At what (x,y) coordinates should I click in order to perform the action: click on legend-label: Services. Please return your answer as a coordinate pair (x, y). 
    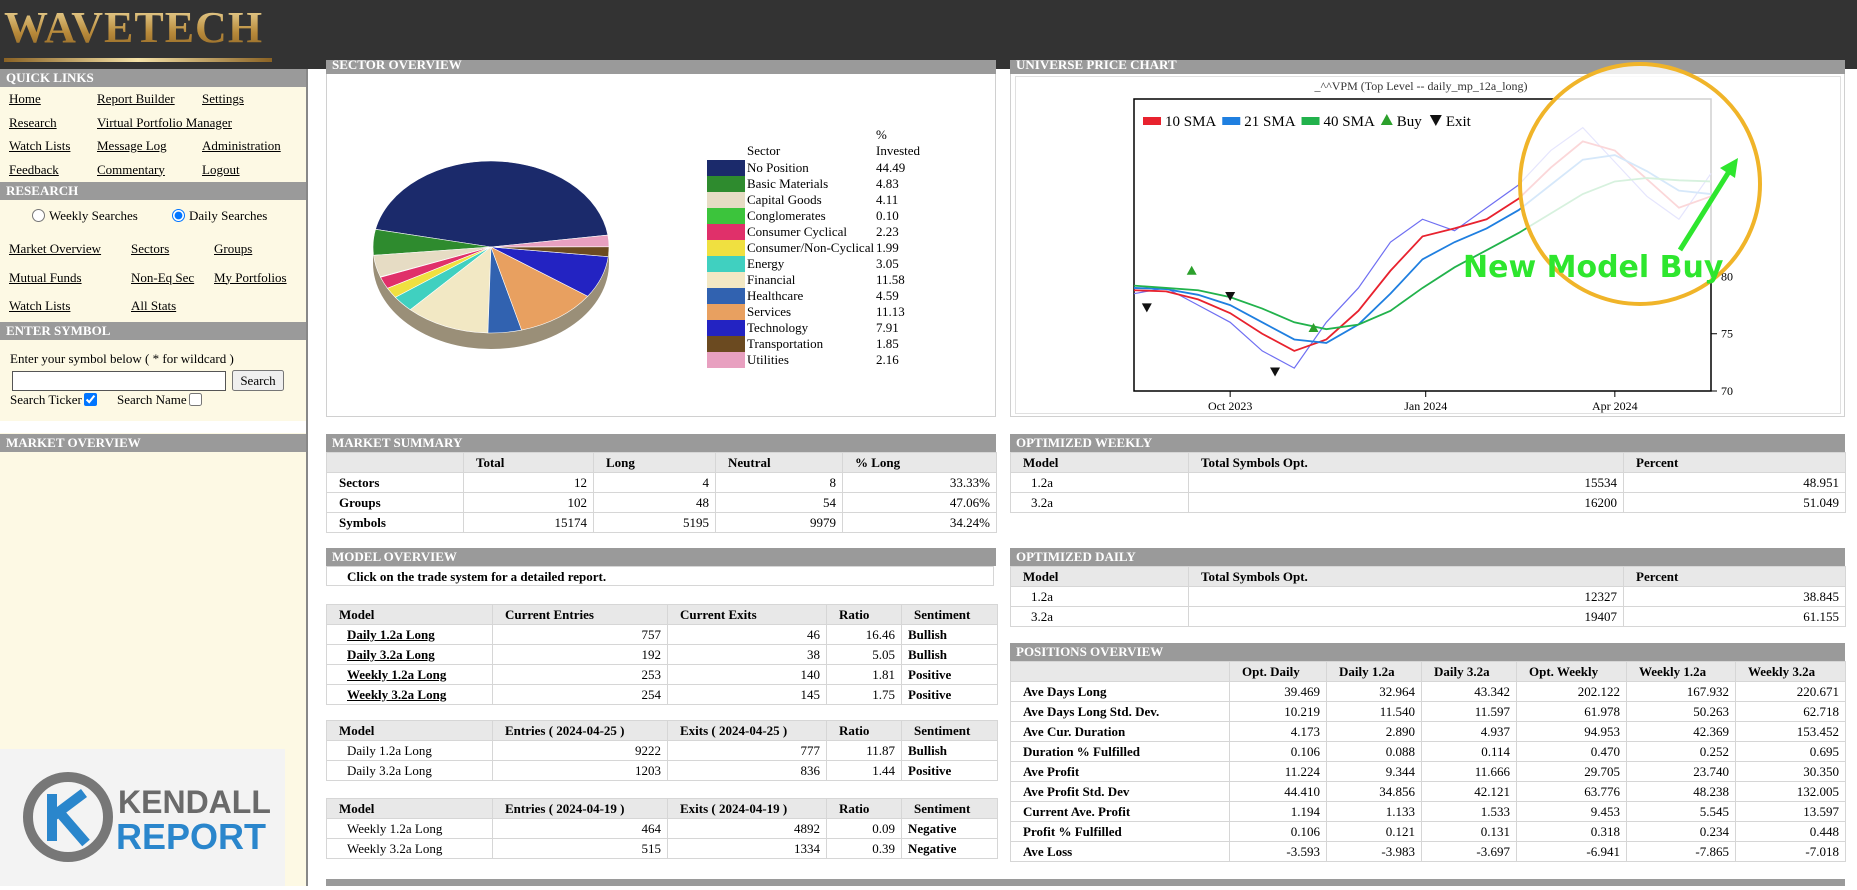
    Looking at the image, I should click on (769, 311).